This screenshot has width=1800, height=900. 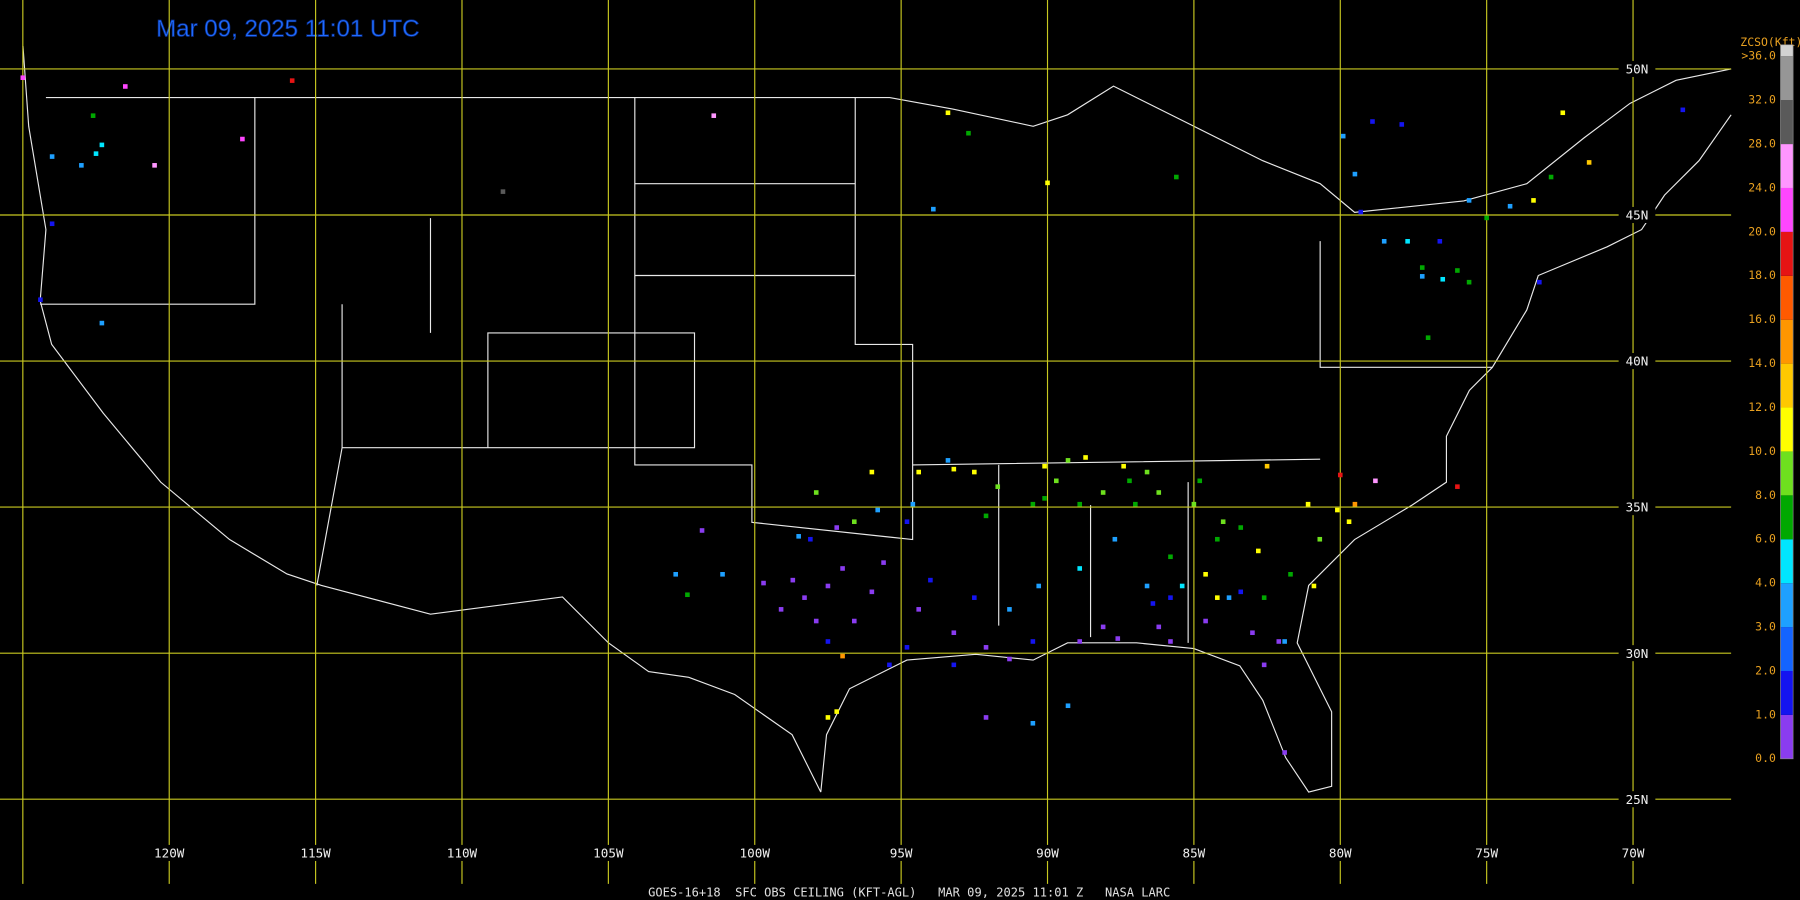 What do you see at coordinates (755, 853) in the screenshot?
I see `lon-label: 100W` at bounding box center [755, 853].